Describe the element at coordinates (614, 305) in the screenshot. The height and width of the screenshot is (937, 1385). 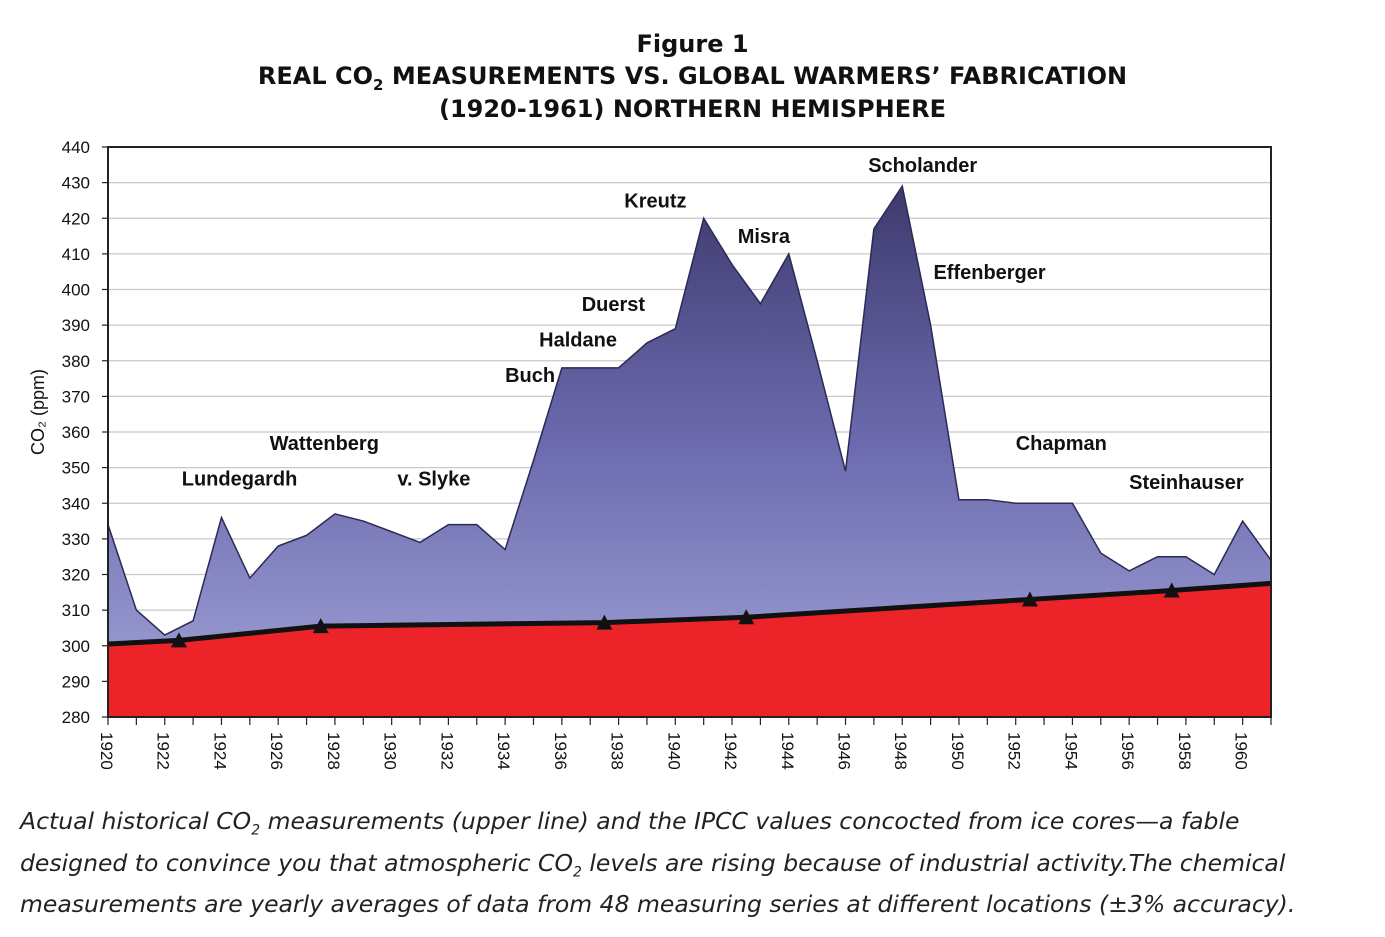
I see `annotation-duerst: Duerst` at that location.